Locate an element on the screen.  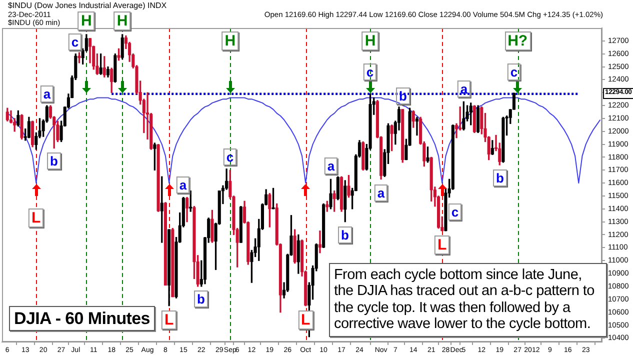
annotation: H? is located at coordinates (517, 41).